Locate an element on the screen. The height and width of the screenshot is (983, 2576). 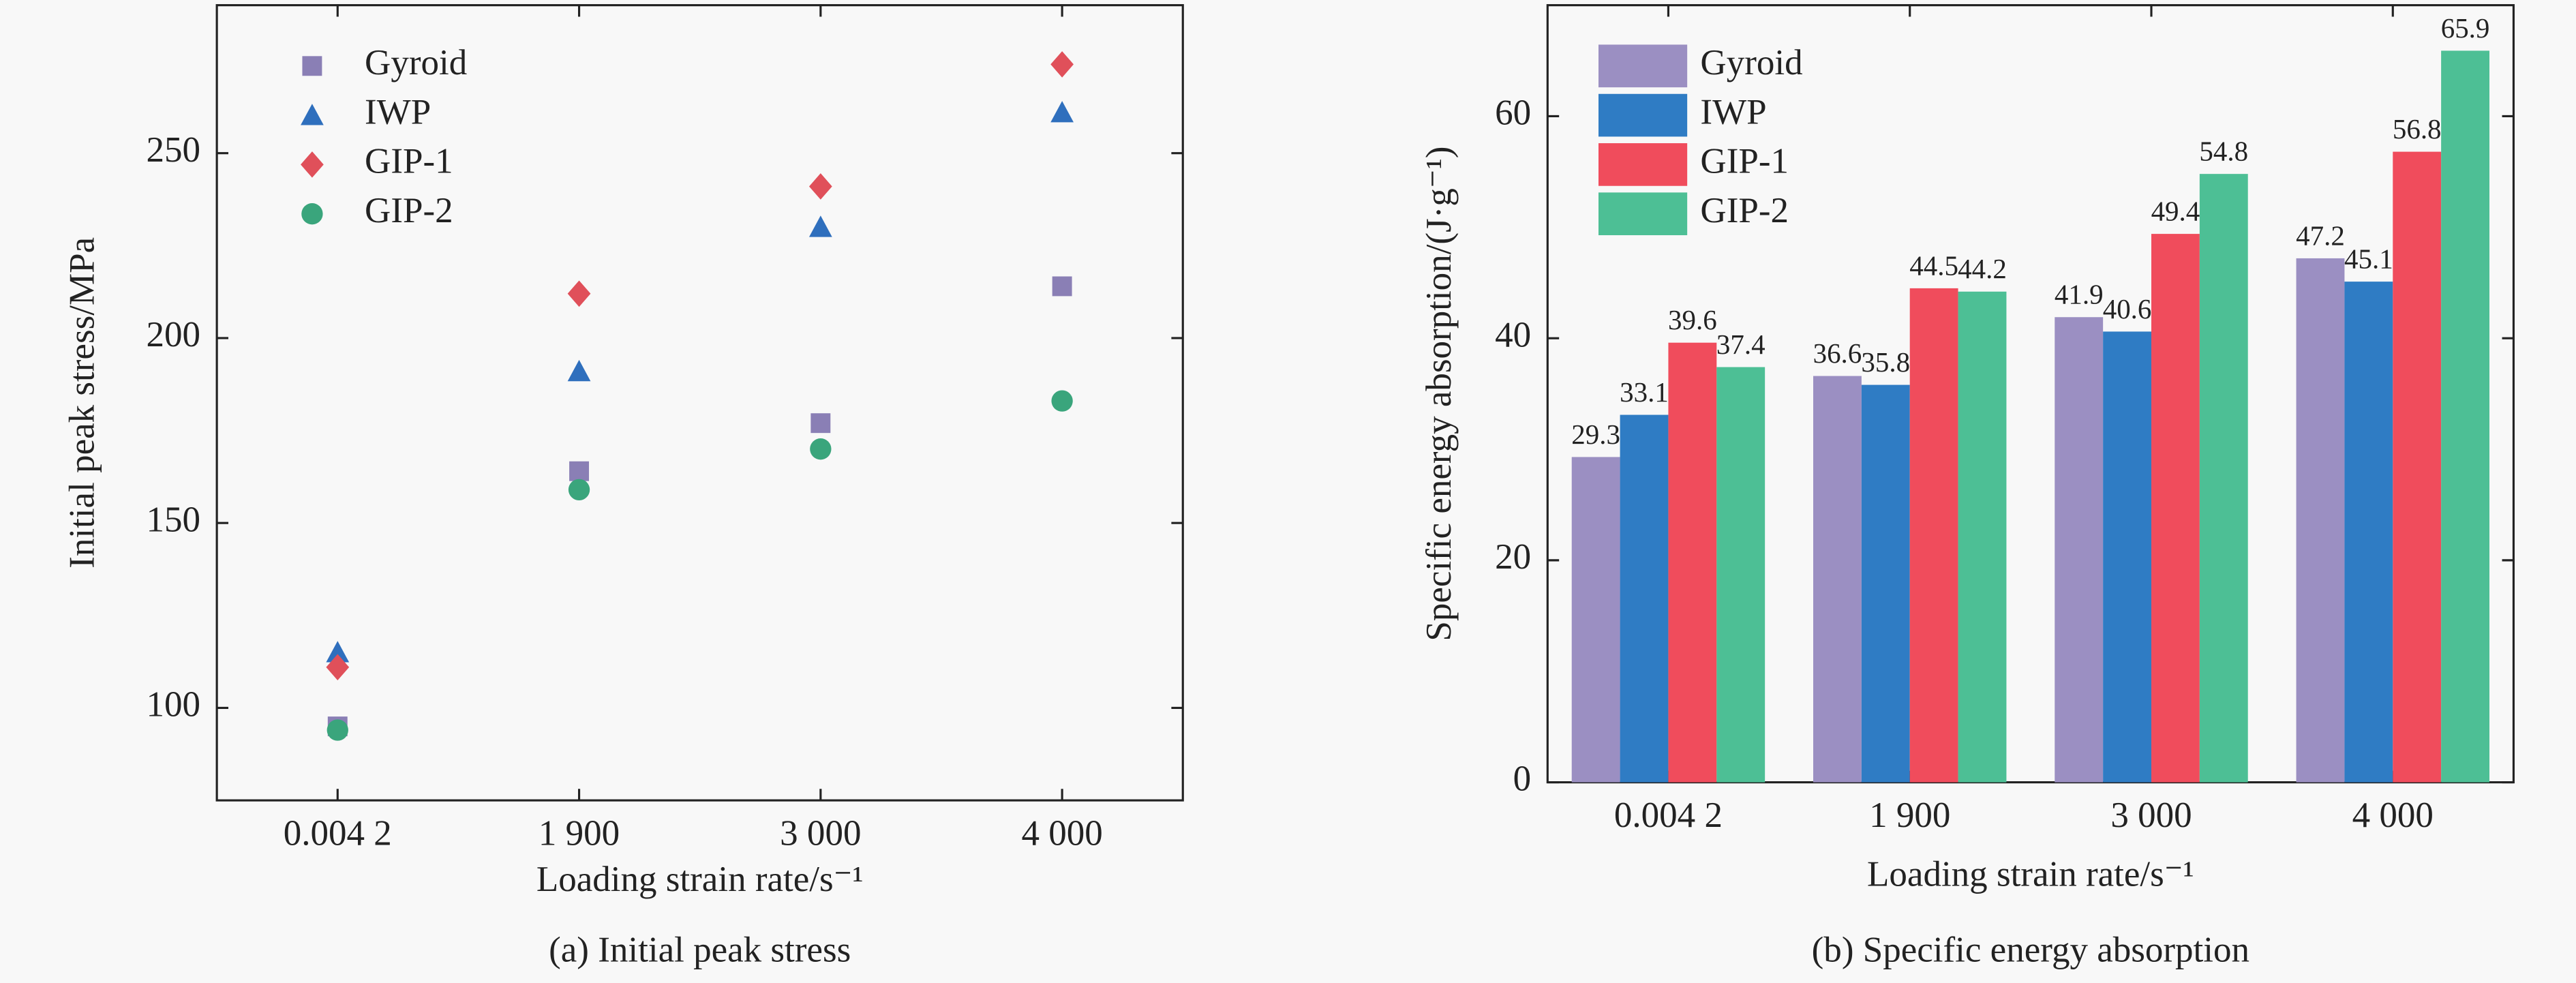
caption: (b) Specific energy absorption is located at coordinates (2031, 950).